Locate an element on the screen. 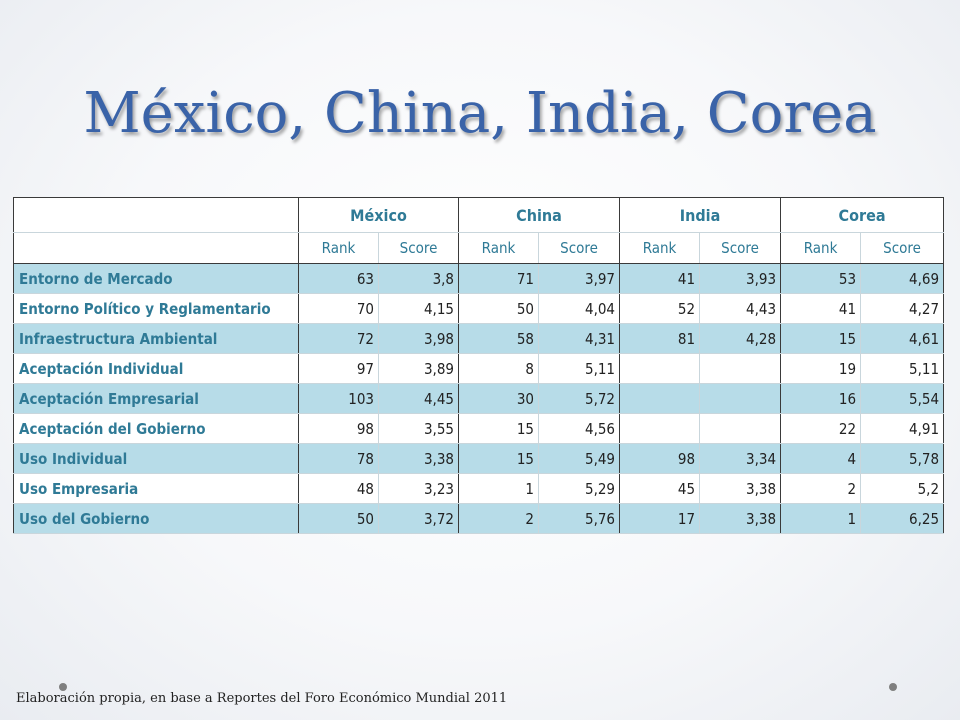 The image size is (960, 720). country-header-india: India is located at coordinates (700, 215).